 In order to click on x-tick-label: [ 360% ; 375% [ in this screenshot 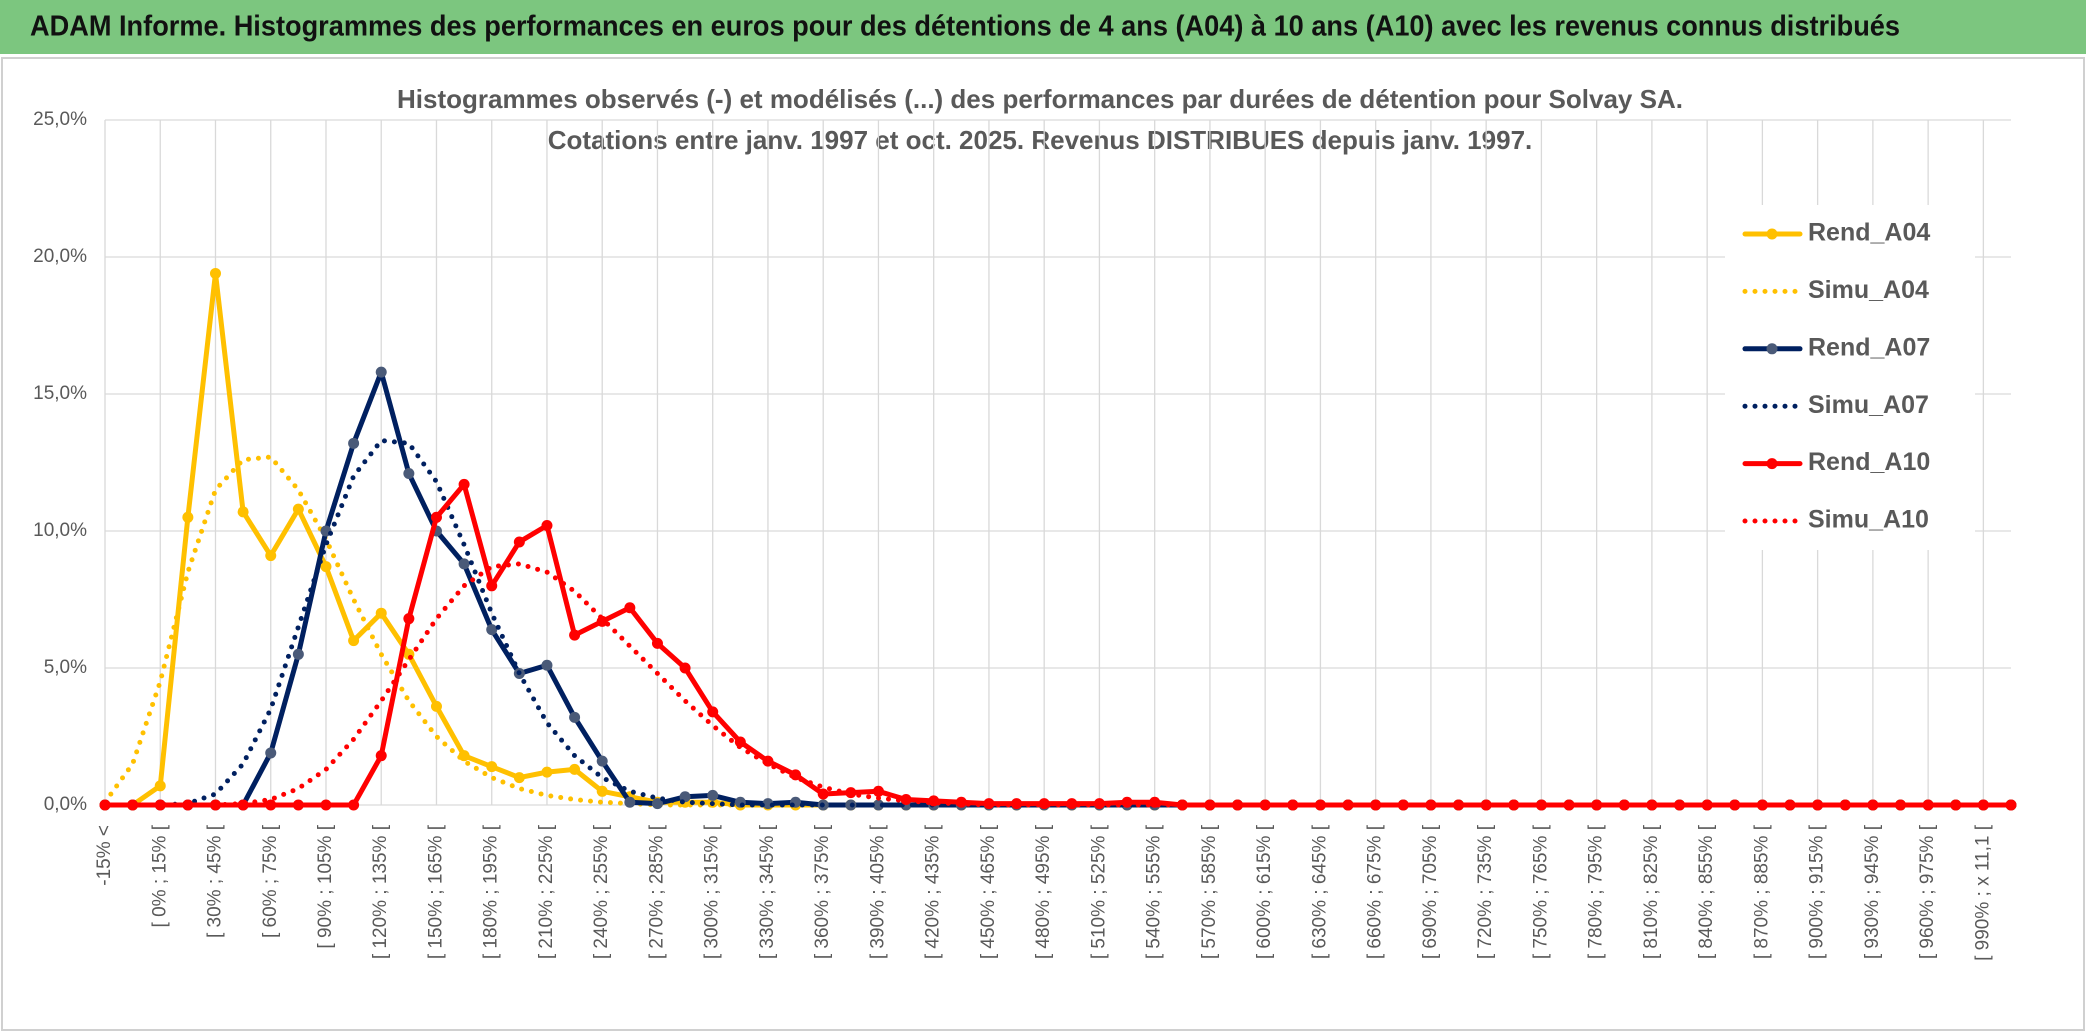, I will do `click(822, 891)`.